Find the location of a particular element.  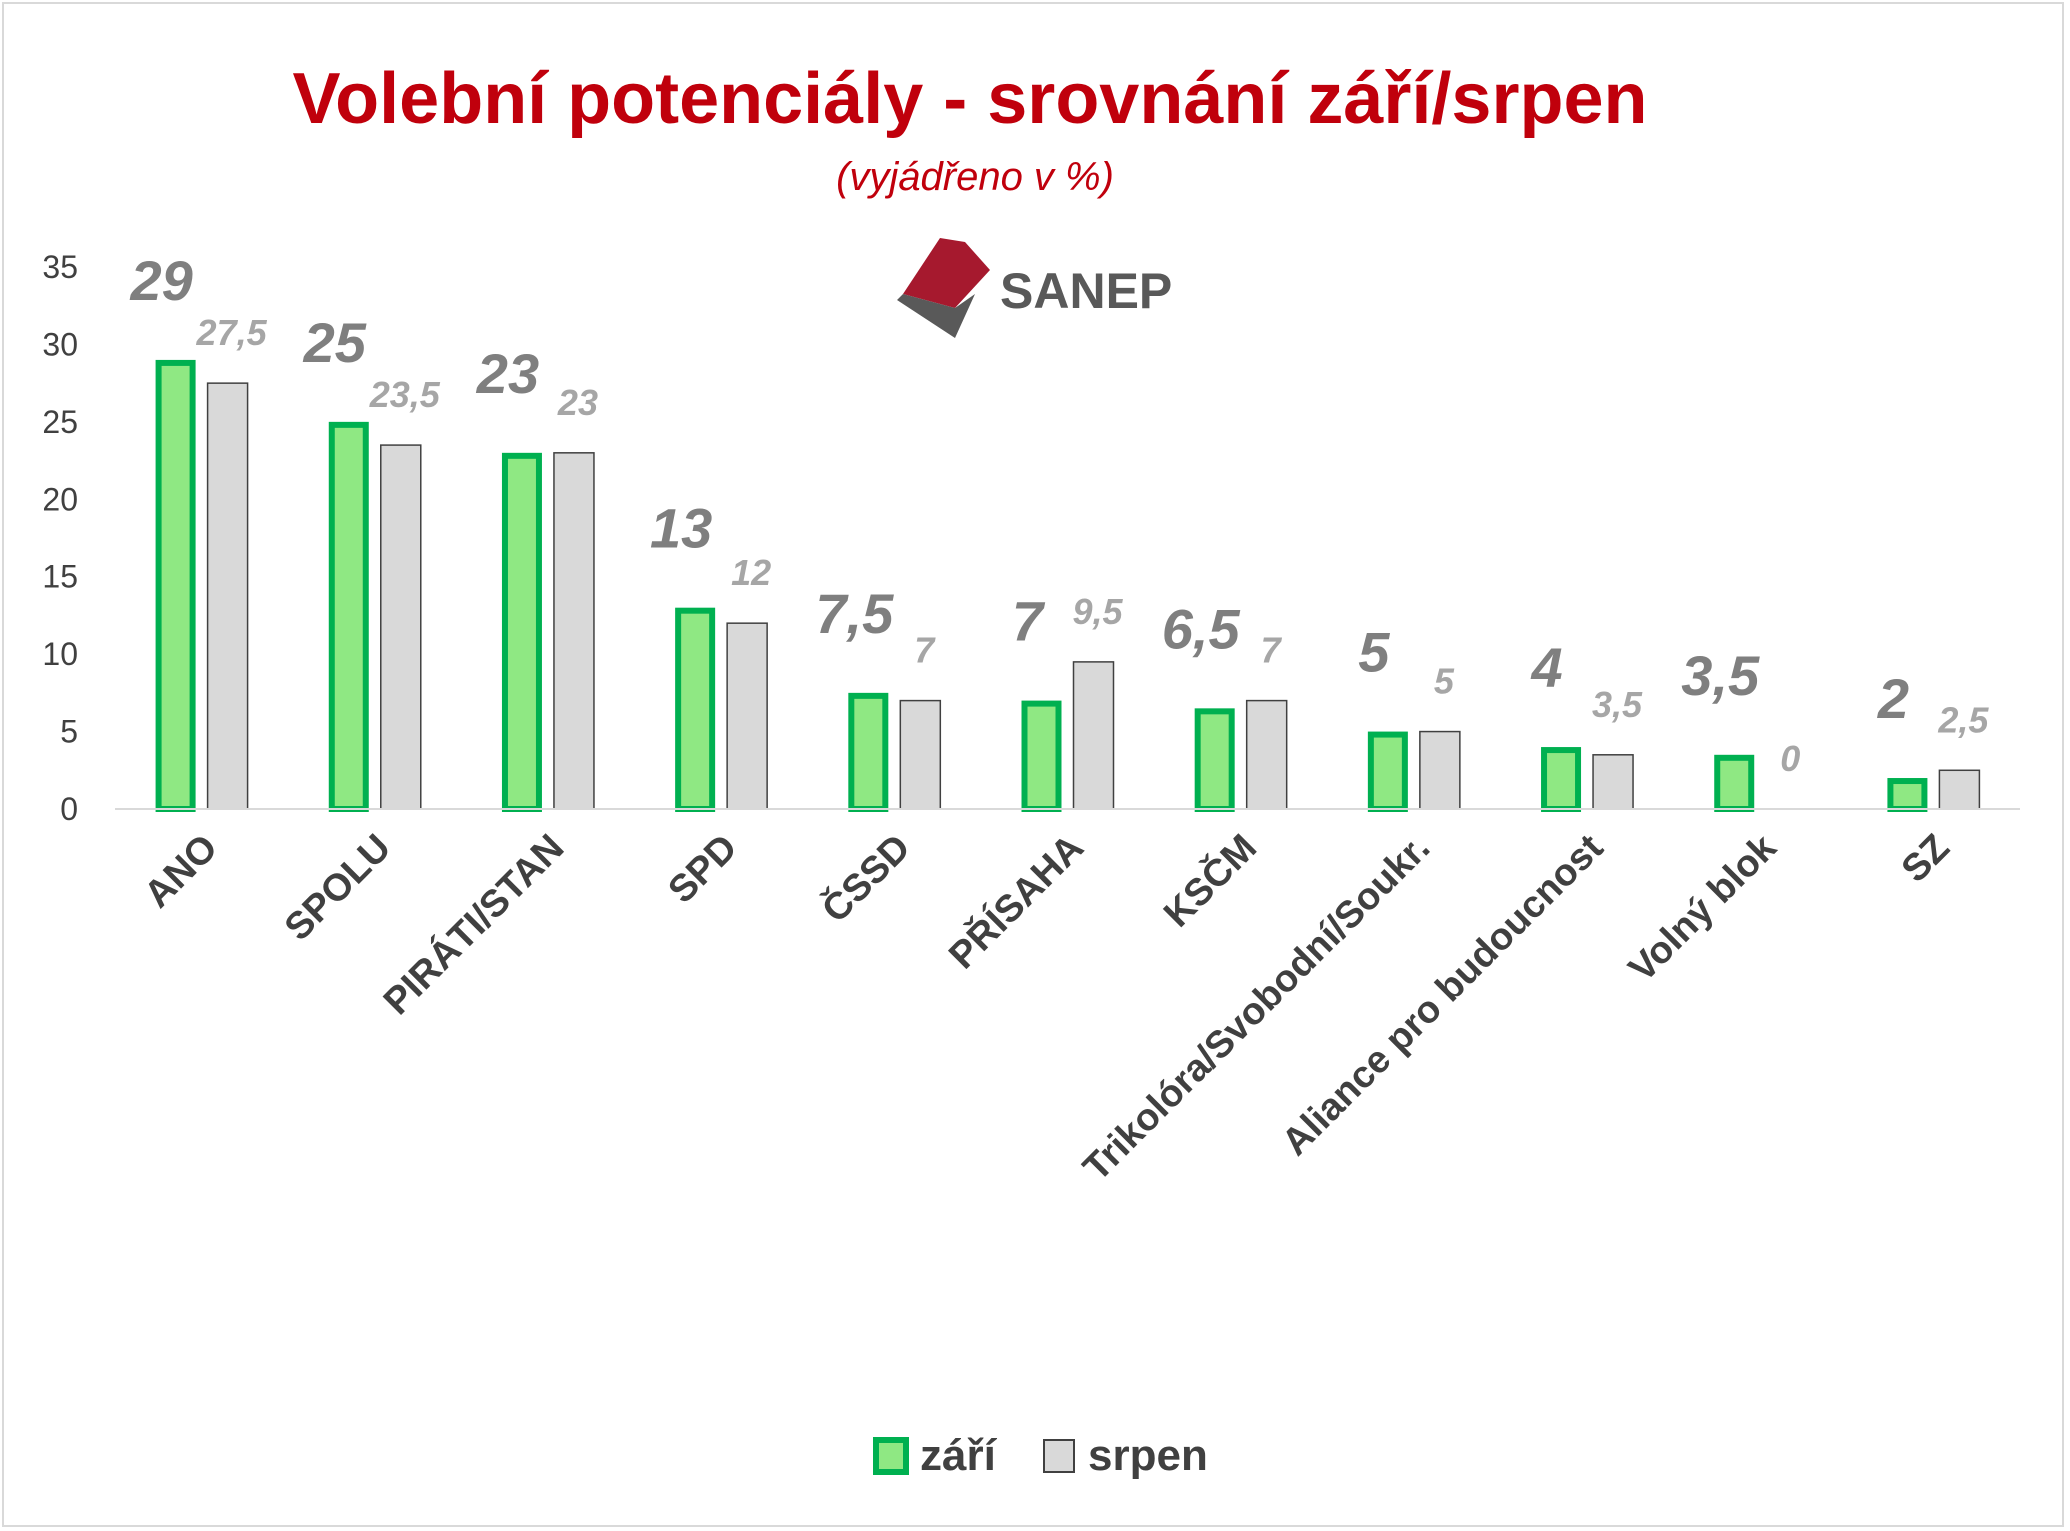

category-label: ANO is located at coordinates (181, 871).